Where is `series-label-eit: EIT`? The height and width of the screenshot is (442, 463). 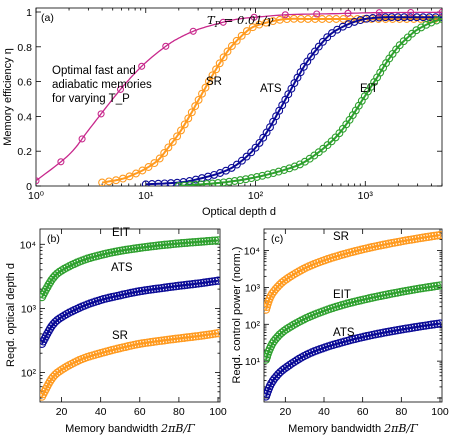 series-label-eit: EIT is located at coordinates (369, 89).